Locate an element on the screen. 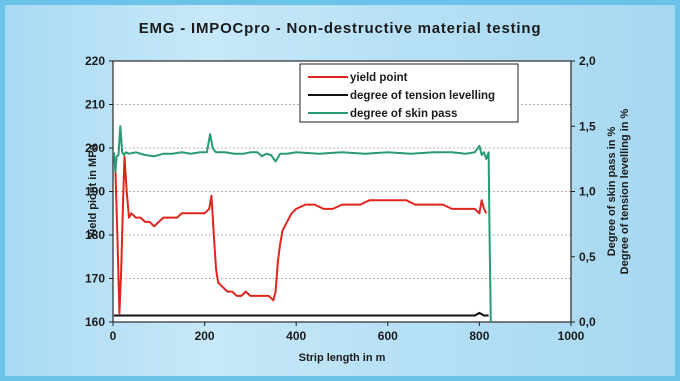 The width and height of the screenshot is (680, 381). y-tick-label: 180 is located at coordinates (95, 235).